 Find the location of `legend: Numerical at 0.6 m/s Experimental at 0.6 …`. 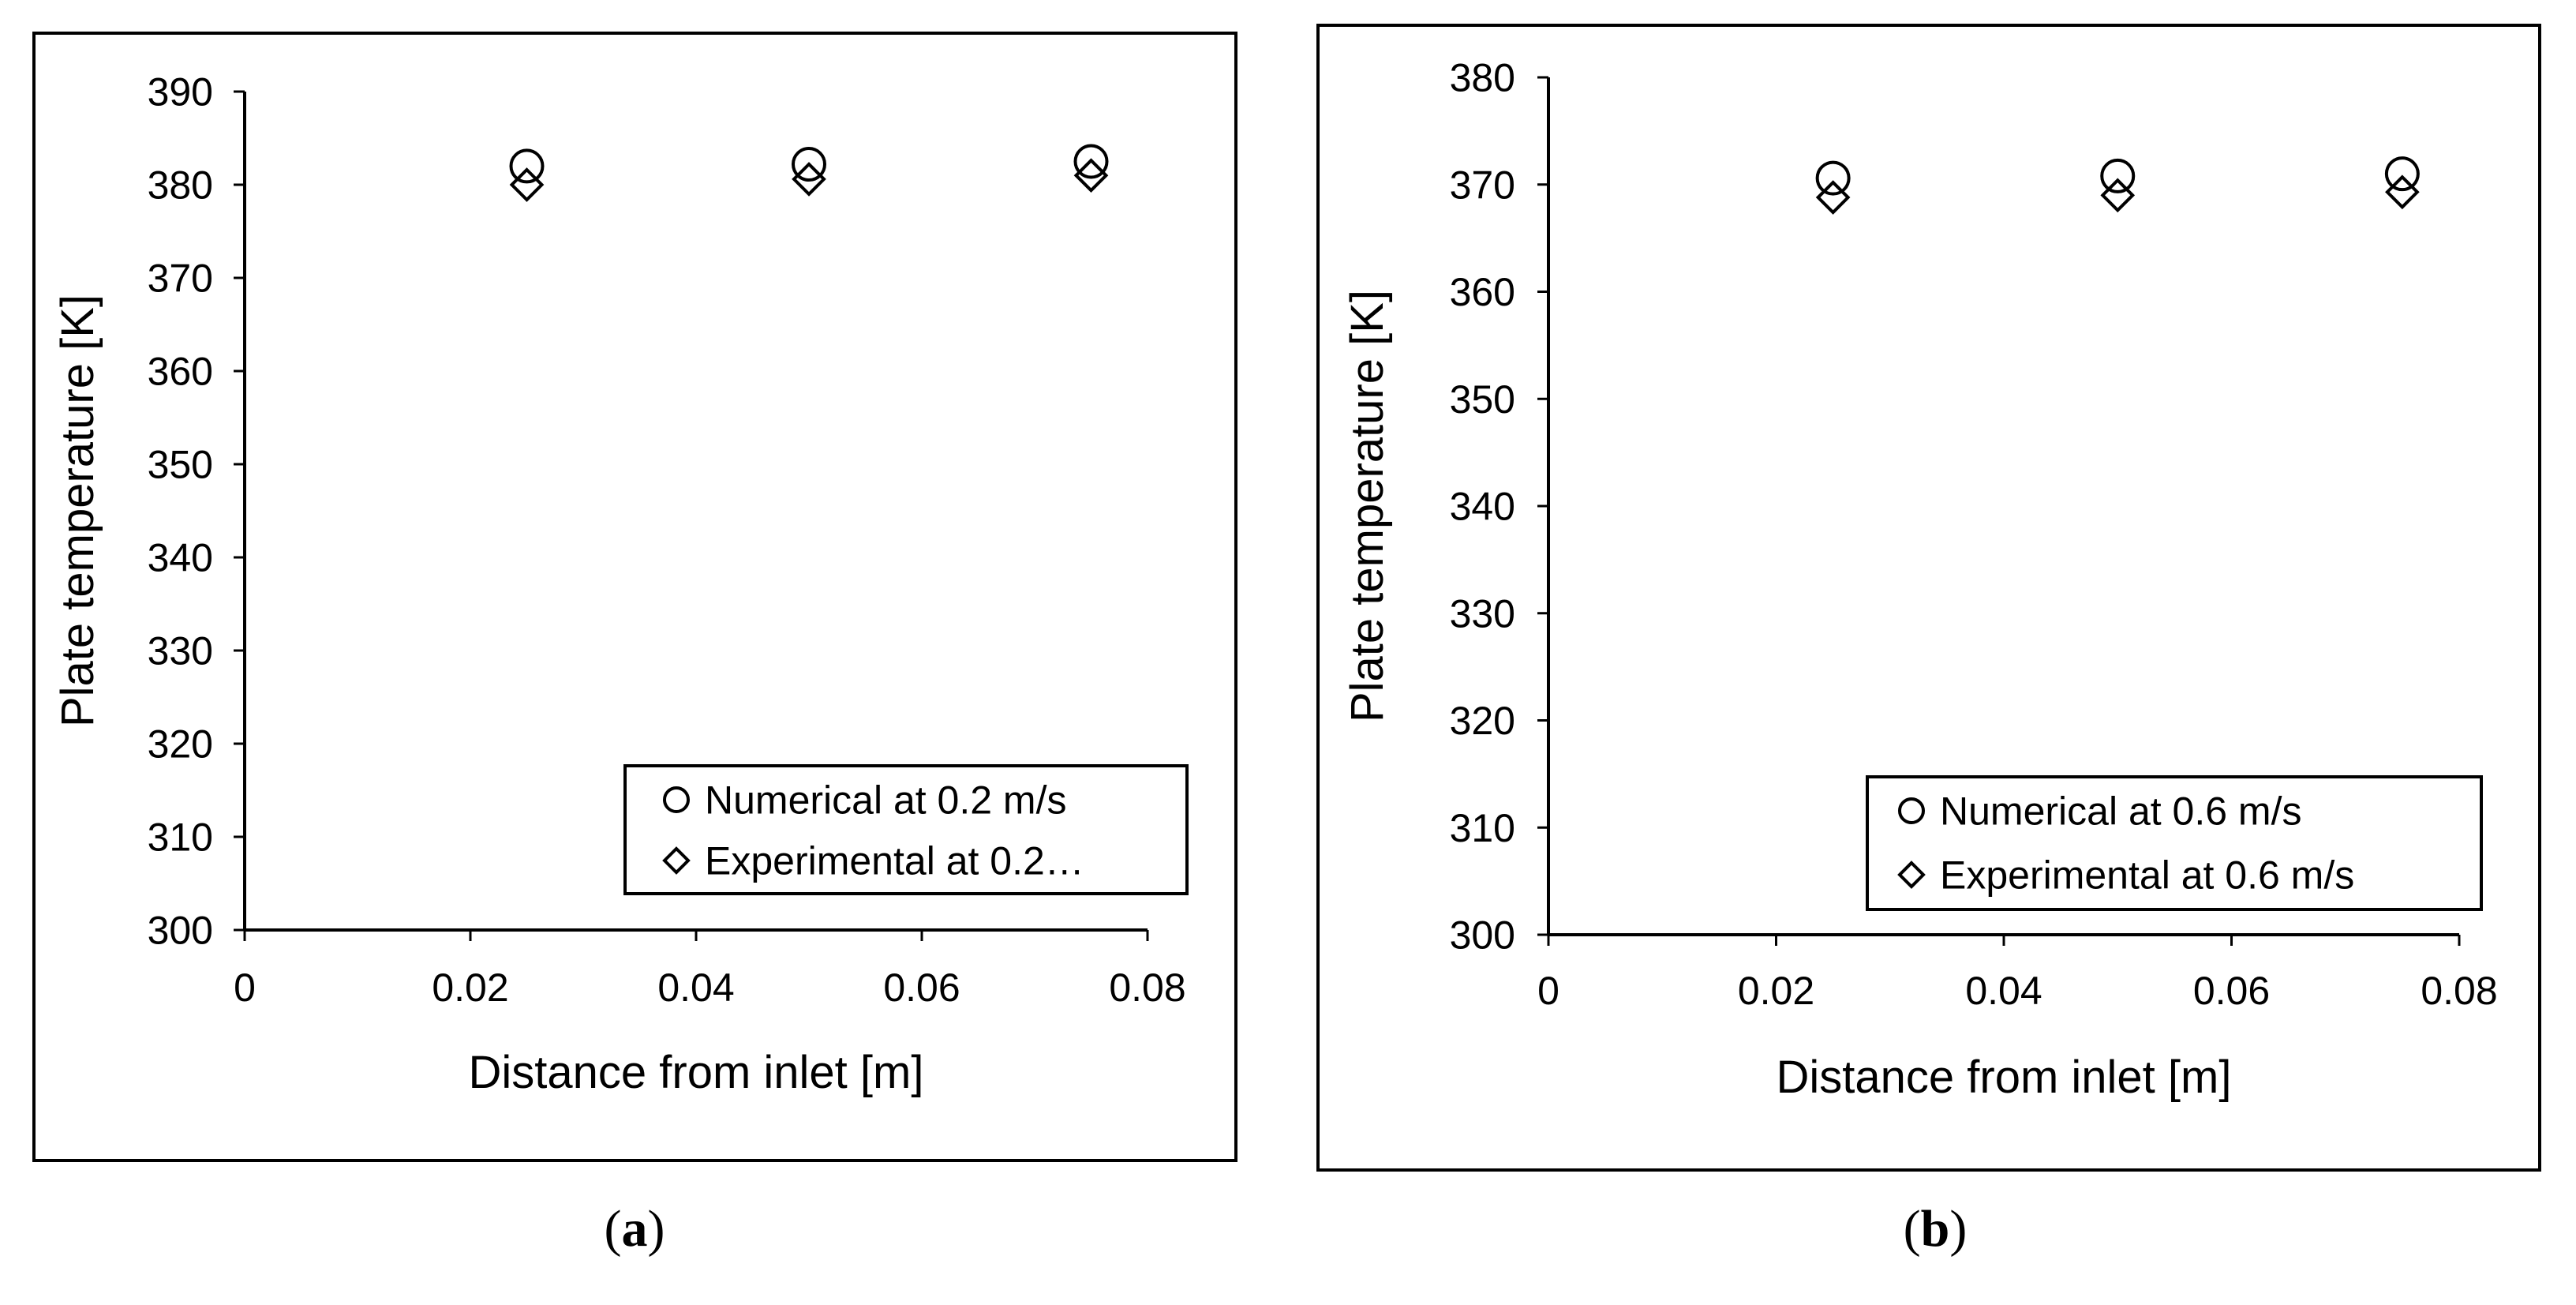

legend: Numerical at 0.6 m/s Experimental at 0.6 … is located at coordinates (2174, 843).